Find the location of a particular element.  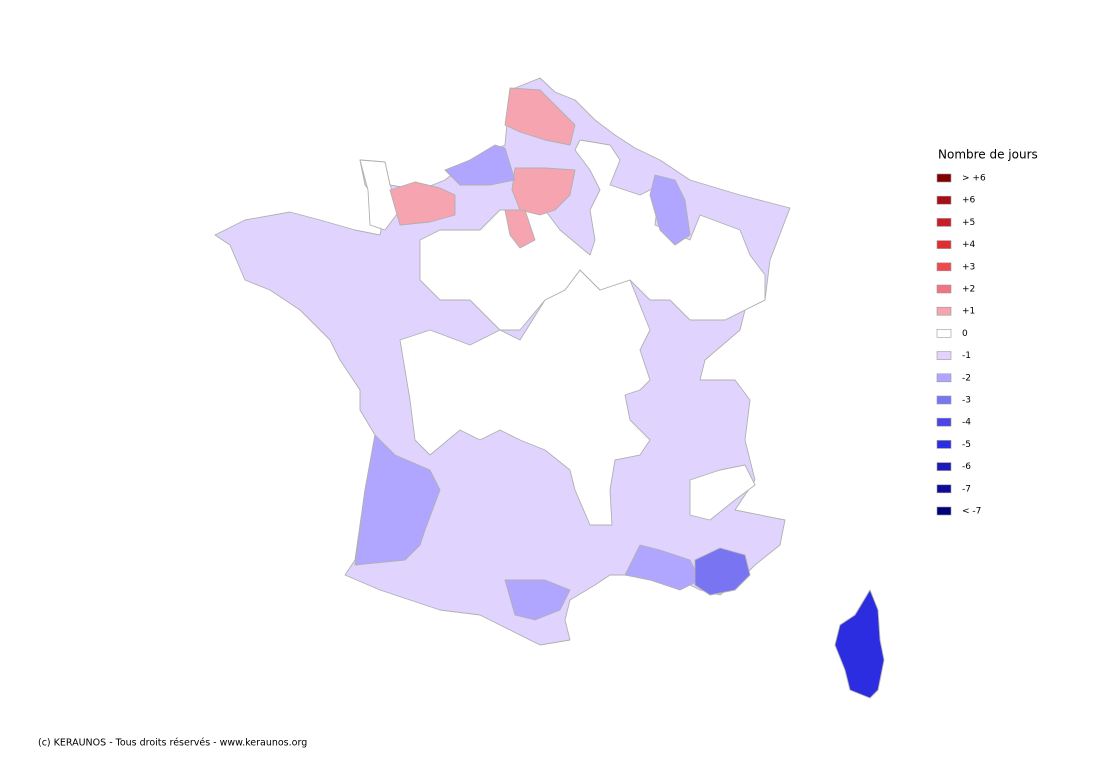

legend-label: > +6 is located at coordinates (974, 179).